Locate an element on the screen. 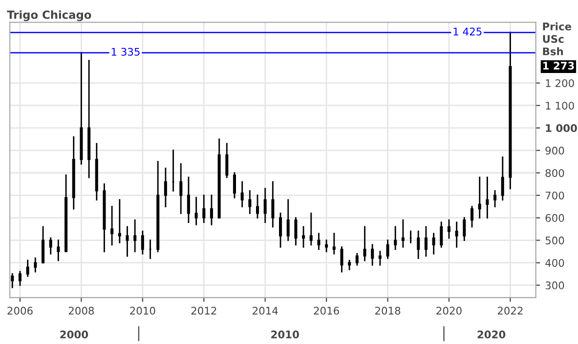 This screenshot has height=344, width=578. ref-line-label: 1 335 is located at coordinates (126, 52).